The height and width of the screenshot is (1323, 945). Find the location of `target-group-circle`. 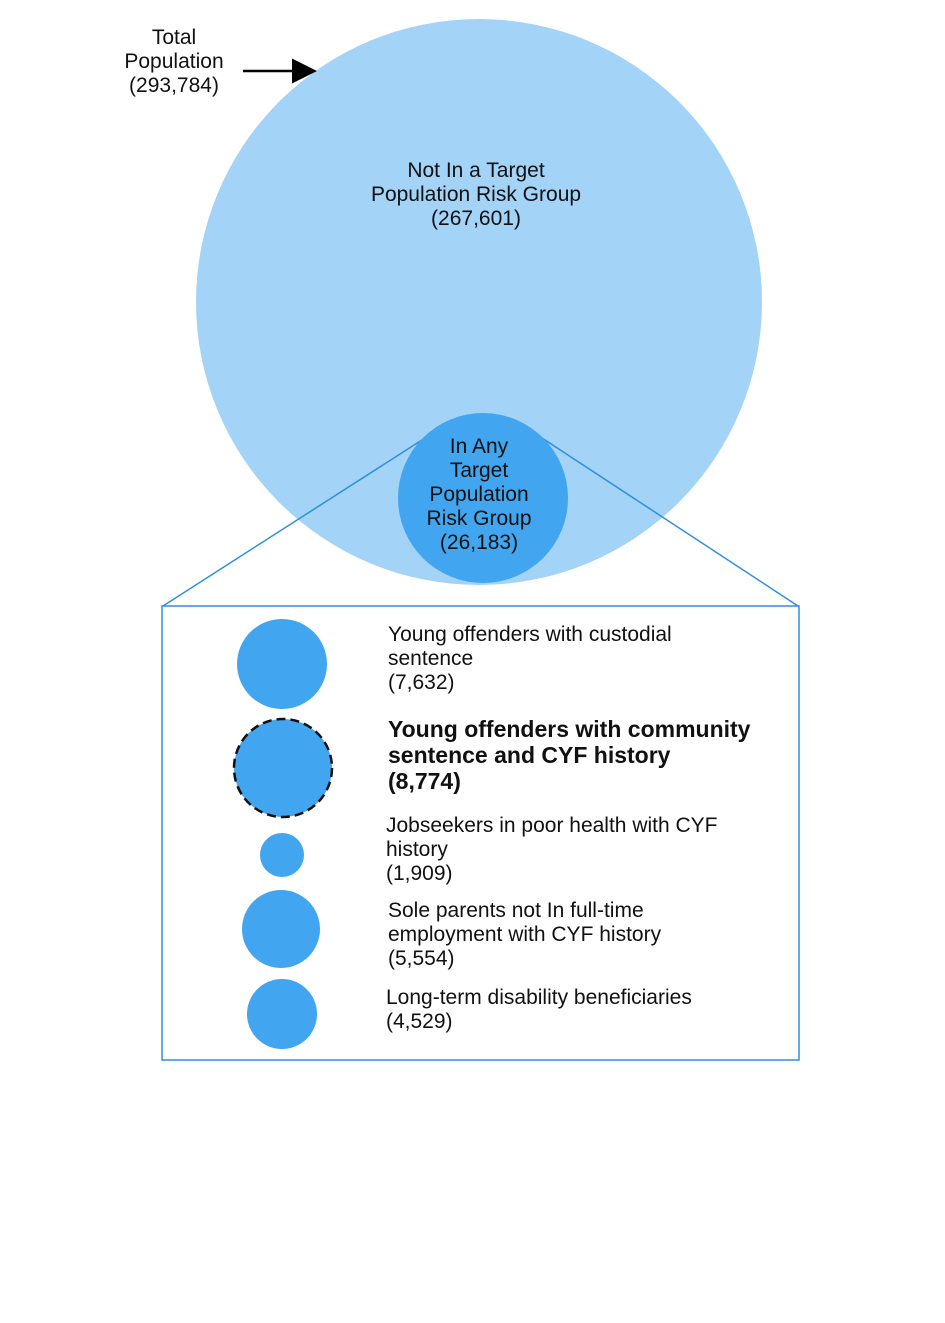

target-group-circle is located at coordinates (483, 498).